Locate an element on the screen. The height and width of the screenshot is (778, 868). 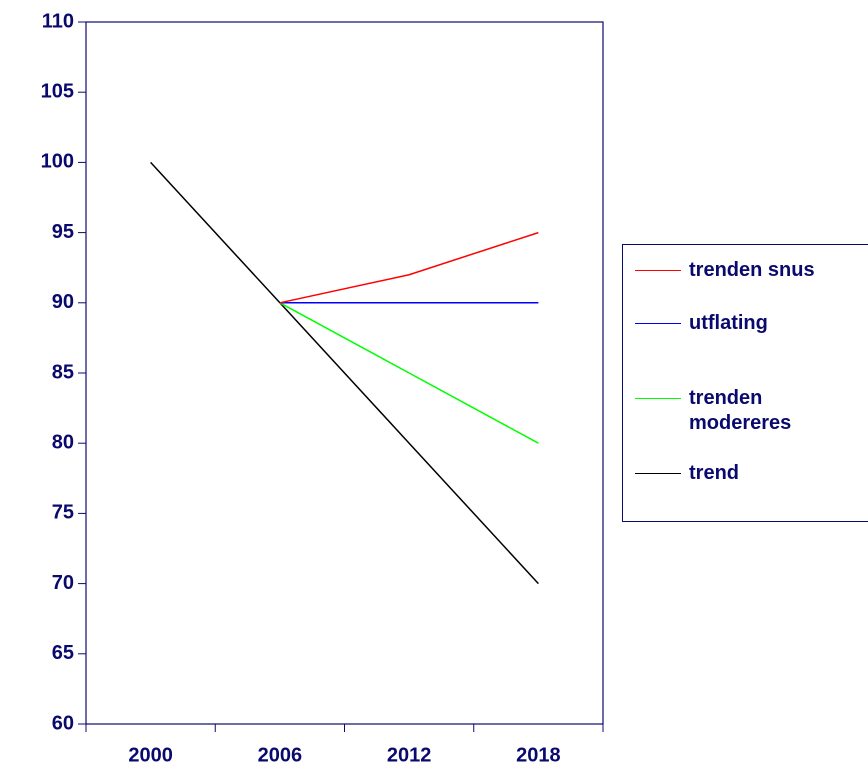
y-tick-label: 90 is located at coordinates (63, 302).